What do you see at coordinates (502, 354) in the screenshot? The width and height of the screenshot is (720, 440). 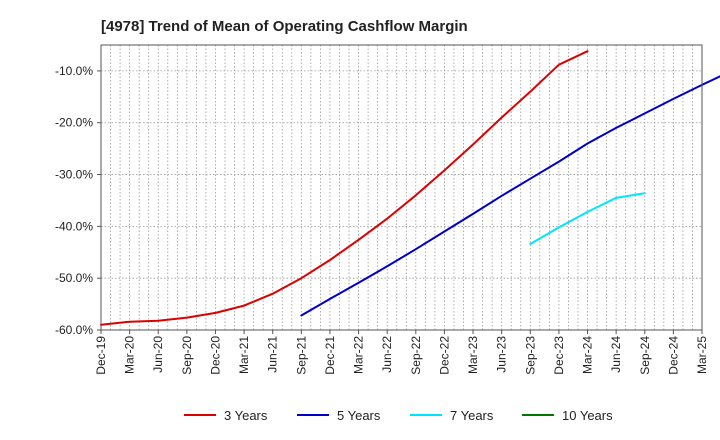 I see `x-tick-label: Jun-23` at bounding box center [502, 354].